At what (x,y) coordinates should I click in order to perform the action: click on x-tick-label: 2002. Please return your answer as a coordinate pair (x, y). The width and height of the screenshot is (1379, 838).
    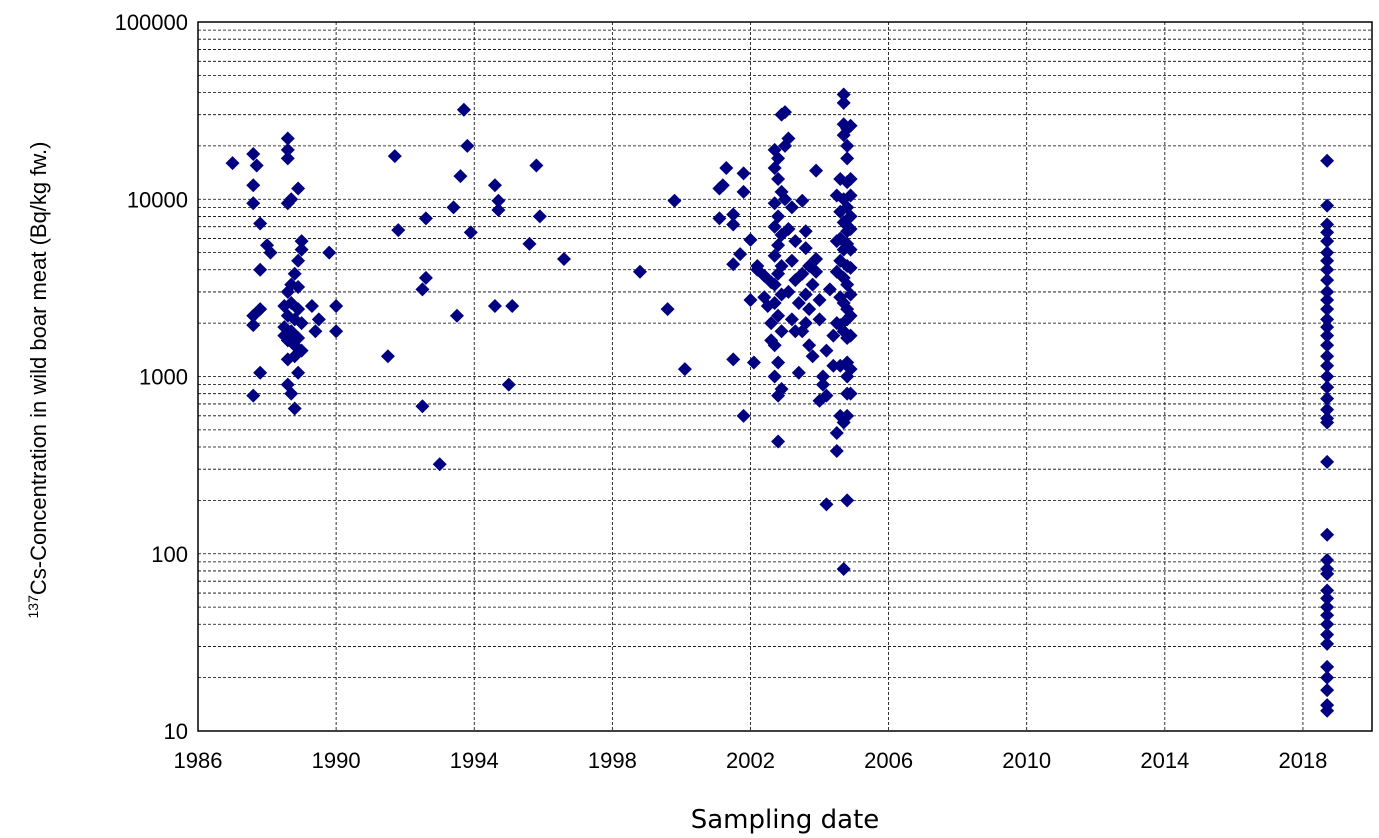
    Looking at the image, I should click on (750, 760).